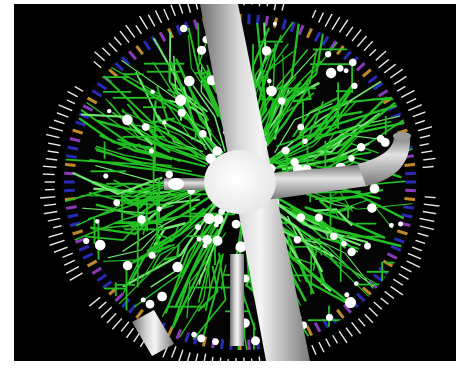 This screenshot has height=371, width=456. I want to click on left-pipe-stub, so click(184, 184).